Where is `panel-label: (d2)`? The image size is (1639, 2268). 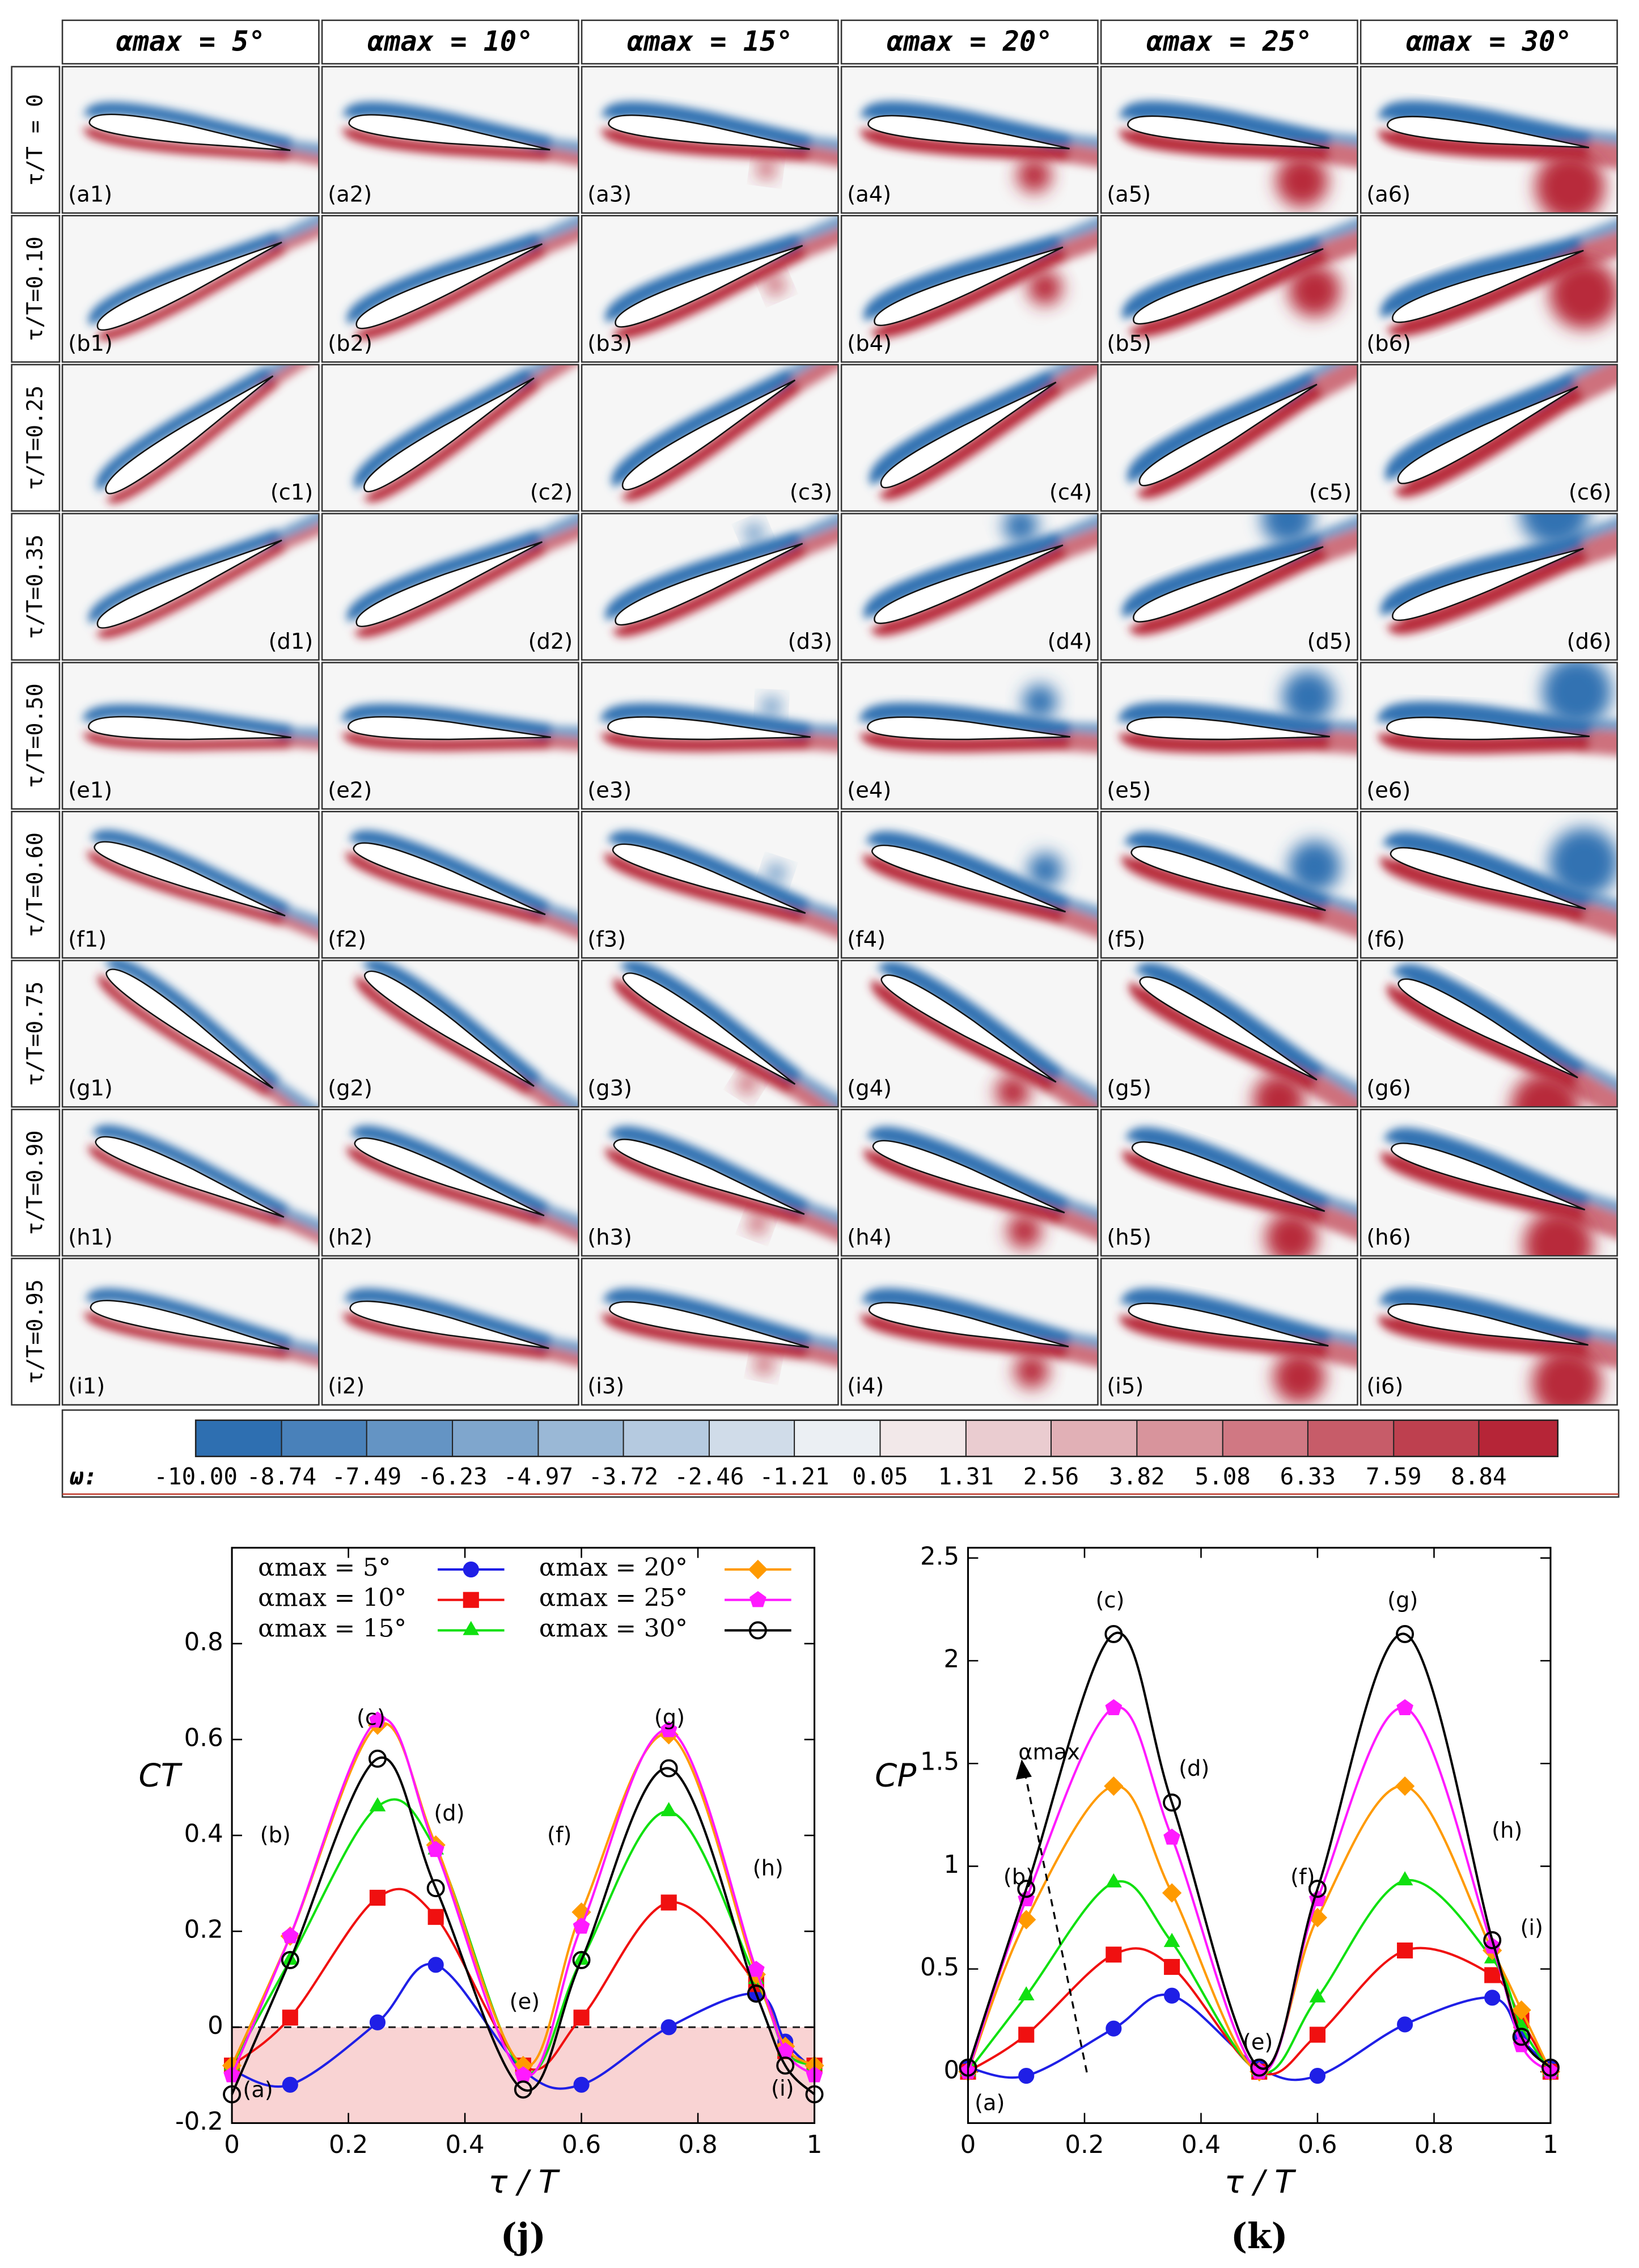
panel-label: (d2) is located at coordinates (550, 641).